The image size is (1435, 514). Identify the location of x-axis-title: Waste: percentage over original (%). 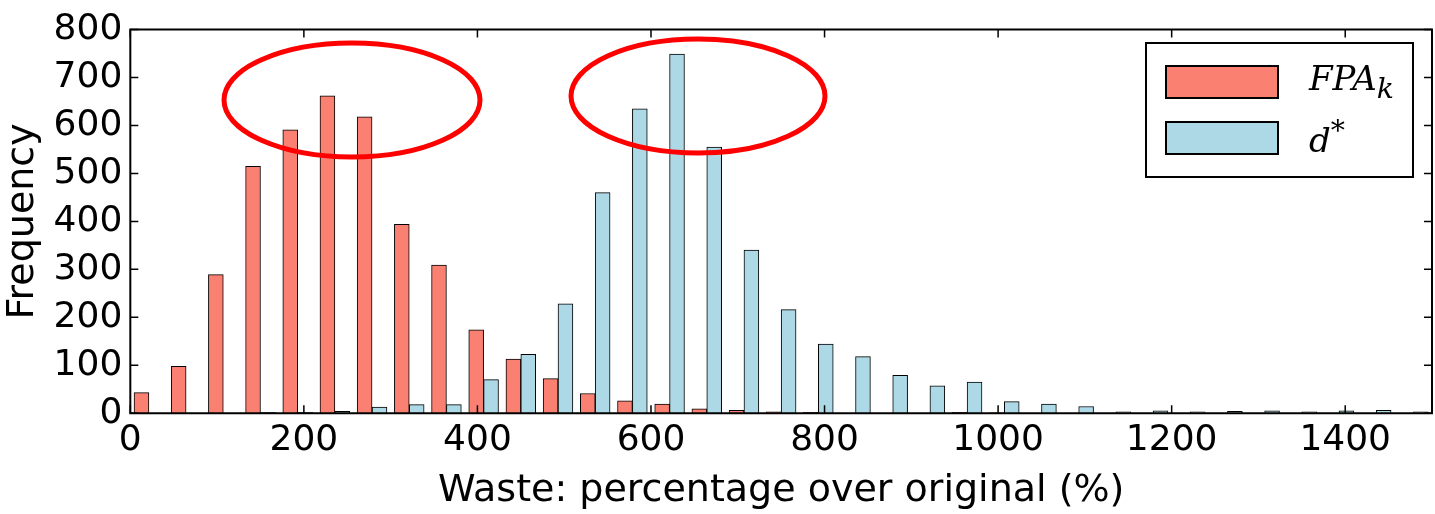
(781, 488).